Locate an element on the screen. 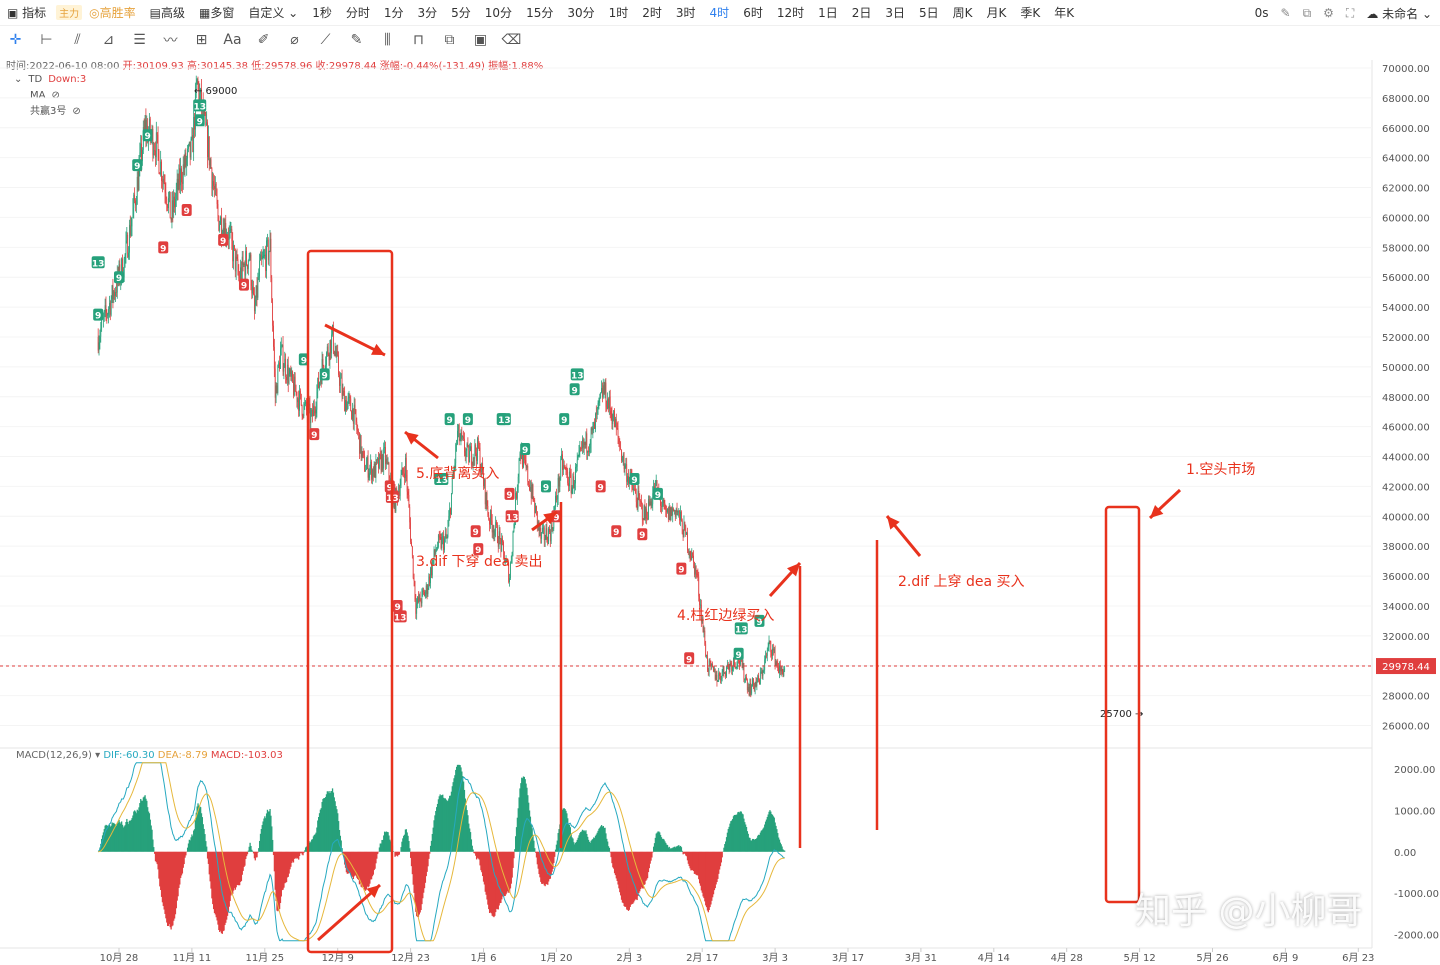 This screenshot has height=965, width=1440. interval-18: 12时 is located at coordinates (790, 13).